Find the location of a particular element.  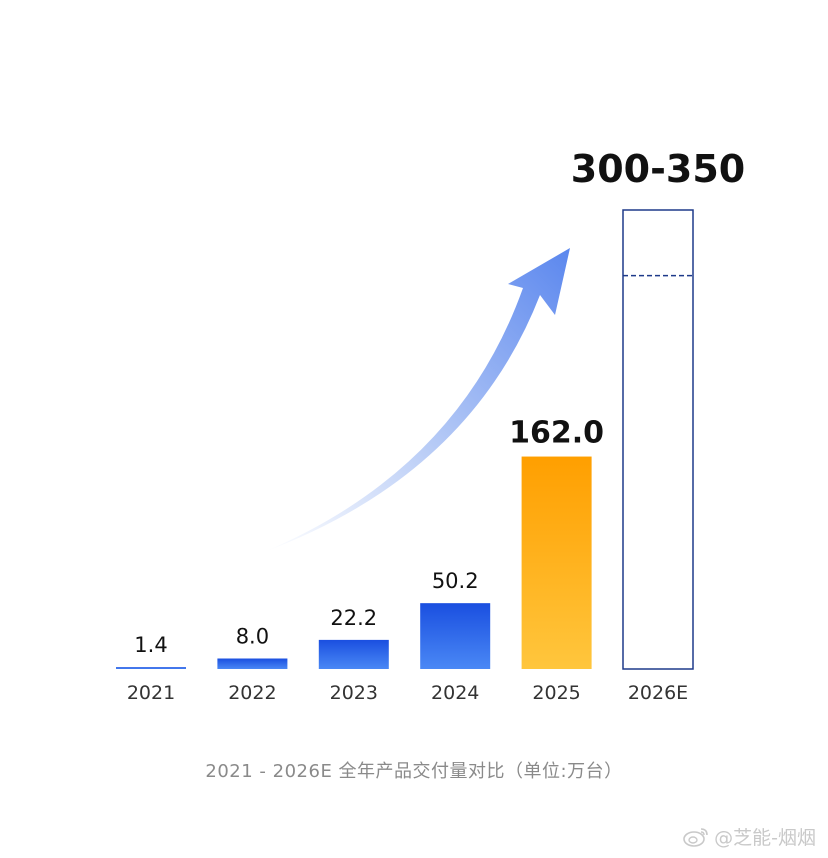

bar-2021 is located at coordinates (151, 668).